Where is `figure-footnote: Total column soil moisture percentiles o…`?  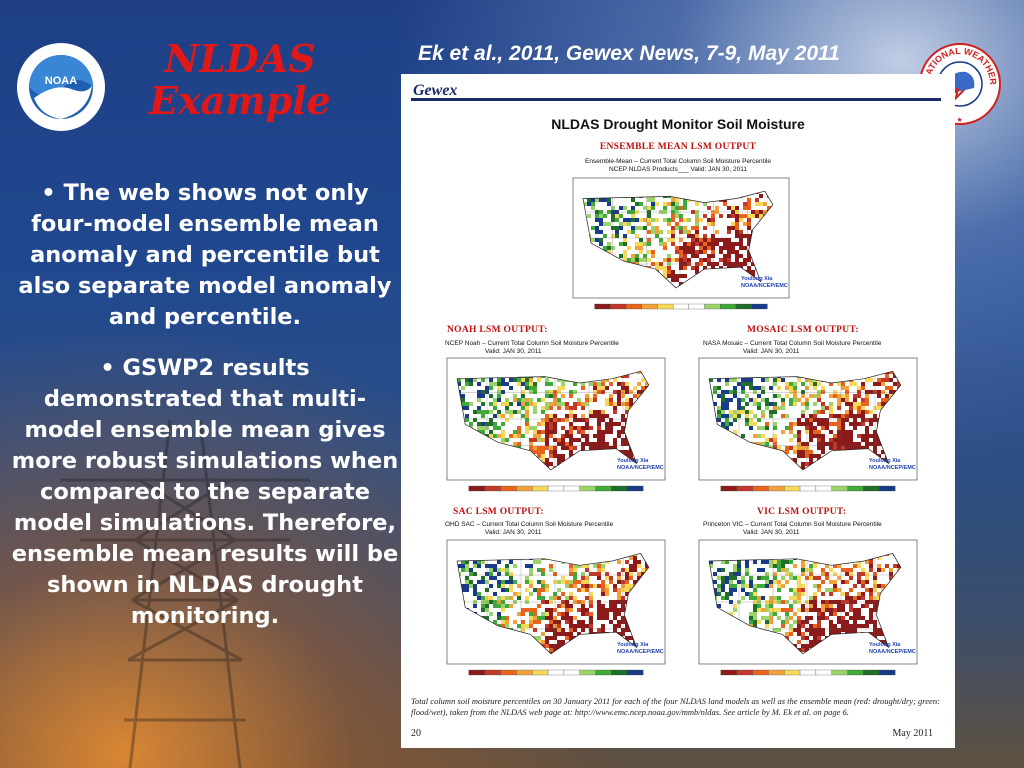 figure-footnote: Total column soil moisture percentiles o… is located at coordinates (675, 706).